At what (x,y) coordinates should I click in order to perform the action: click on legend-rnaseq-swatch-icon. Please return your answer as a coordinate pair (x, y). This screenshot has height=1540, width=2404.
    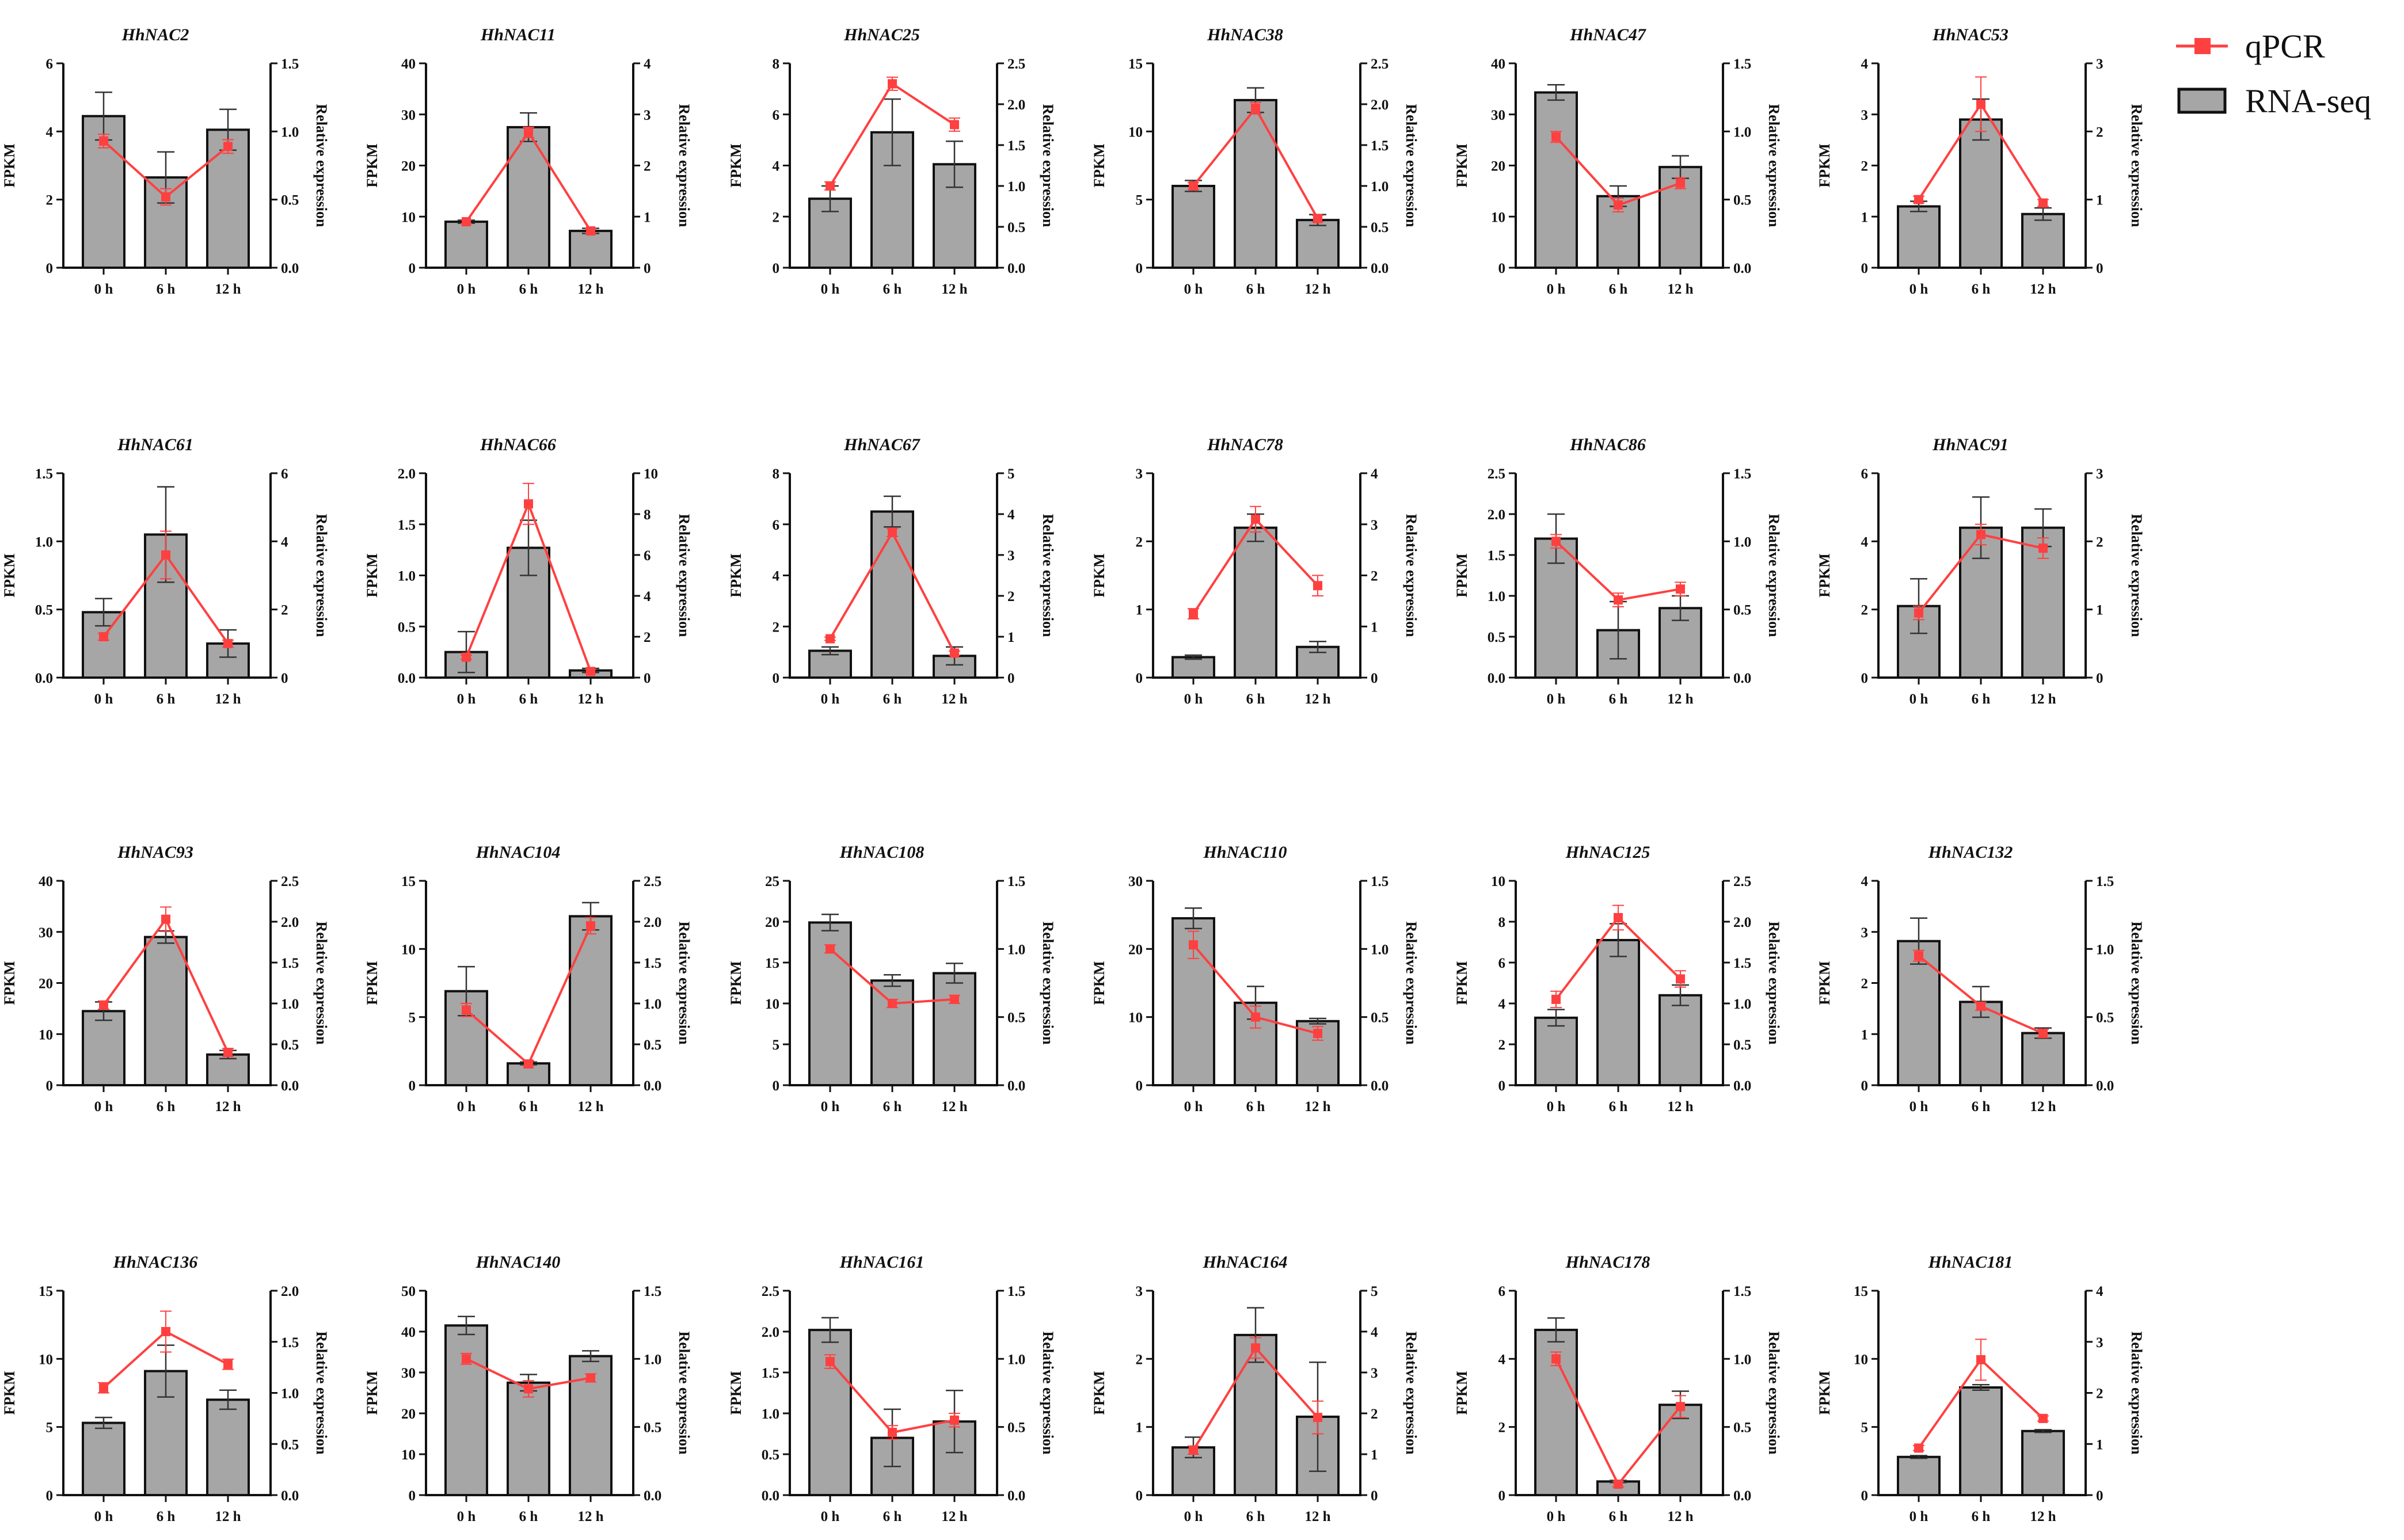
    Looking at the image, I should click on (2202, 101).